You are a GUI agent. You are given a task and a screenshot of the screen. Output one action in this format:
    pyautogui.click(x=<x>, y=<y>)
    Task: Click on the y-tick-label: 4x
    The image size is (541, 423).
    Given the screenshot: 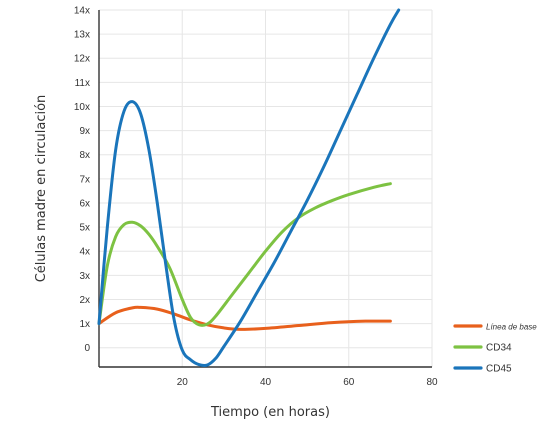 What is the action you would take?
    pyautogui.click(x=84, y=252)
    